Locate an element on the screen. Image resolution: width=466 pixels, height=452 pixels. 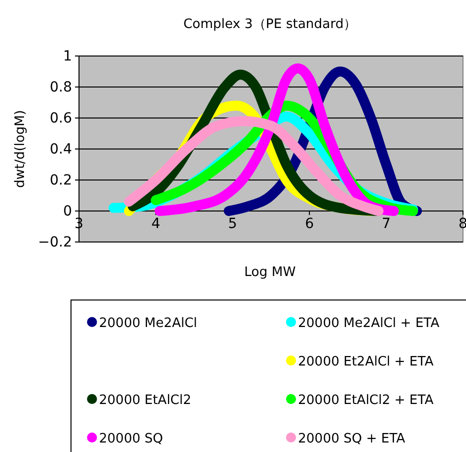
legend-label: 20000 Et2AlCl + ETA is located at coordinates (366, 362).